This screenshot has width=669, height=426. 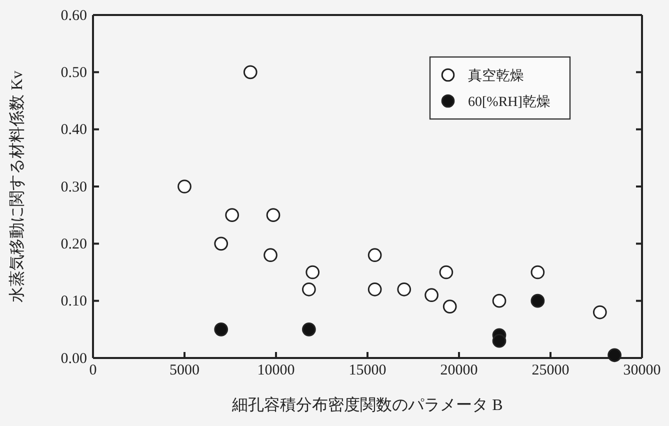 I want to click on legend-label: 60[%RH]乾燥, so click(x=509, y=102).